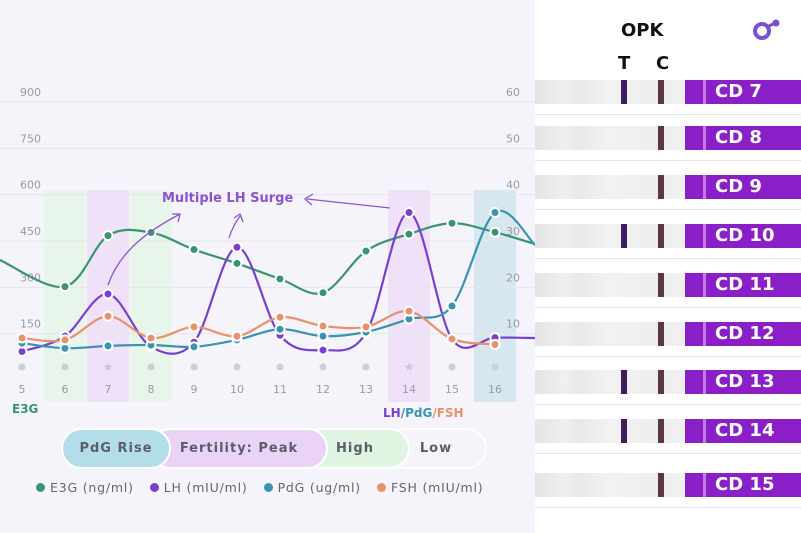  Describe the element at coordinates (227, 198) in the screenshot. I see `annotation-label: Multiple LH Surge` at that location.